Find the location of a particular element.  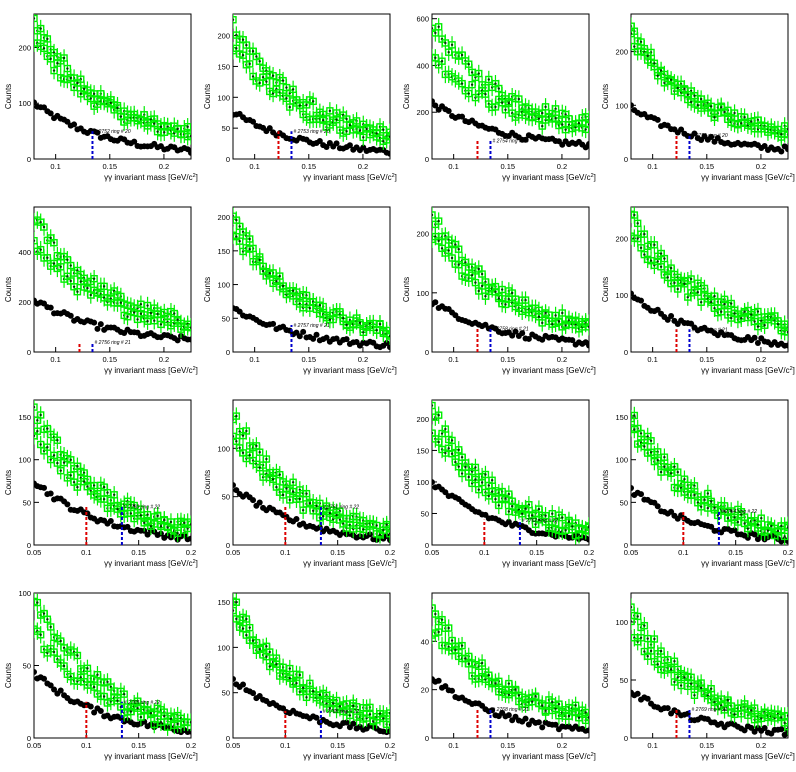

x-tick-label: 0.1 is located at coordinates (453, 166).